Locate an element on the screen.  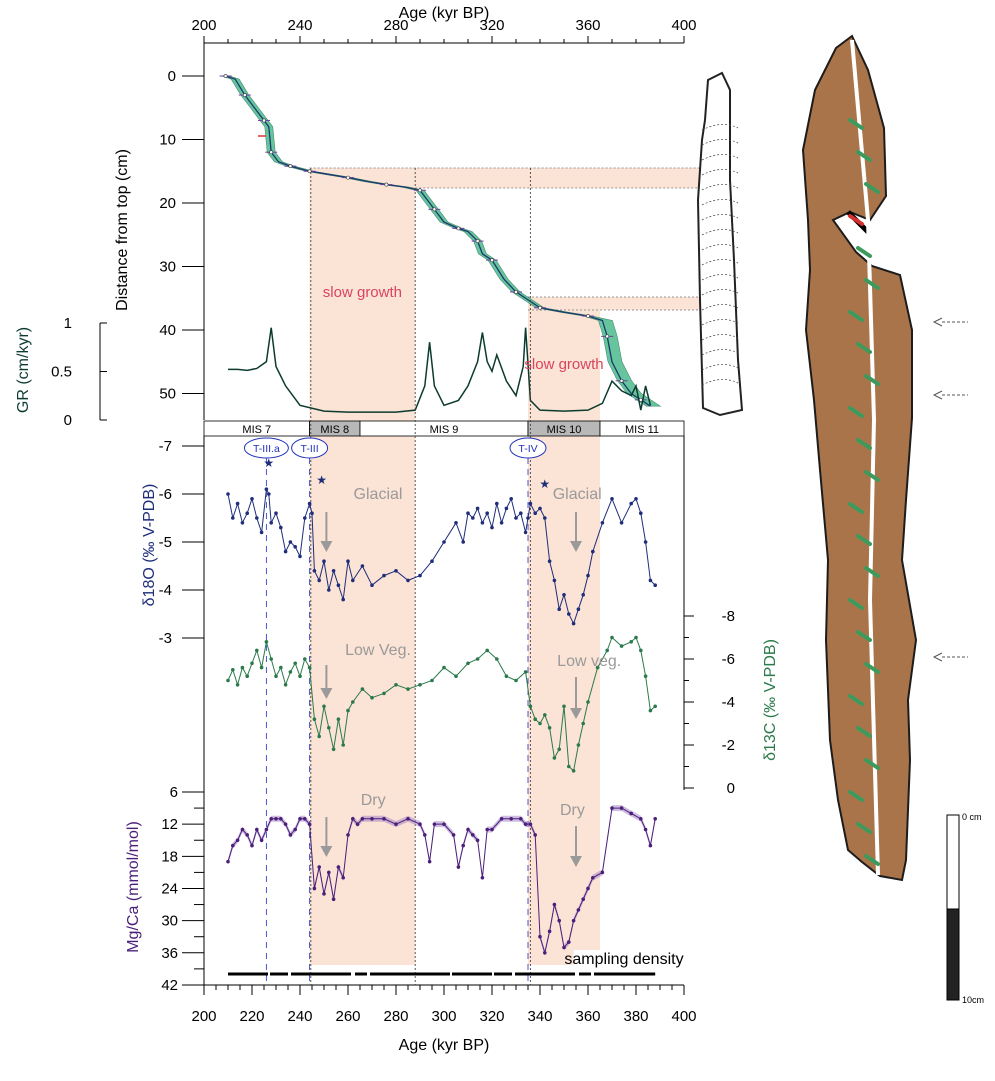
stalagmite-growth-axis is located at coordinates (865, 457).